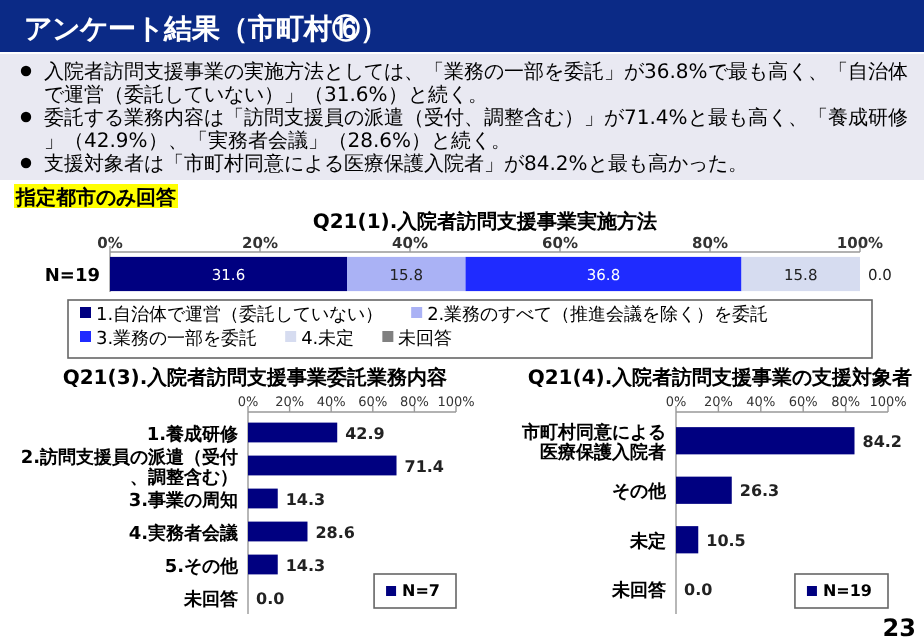  I want to click on y-tick-label: 市町村同意による医療保護入院者, so click(593, 442).